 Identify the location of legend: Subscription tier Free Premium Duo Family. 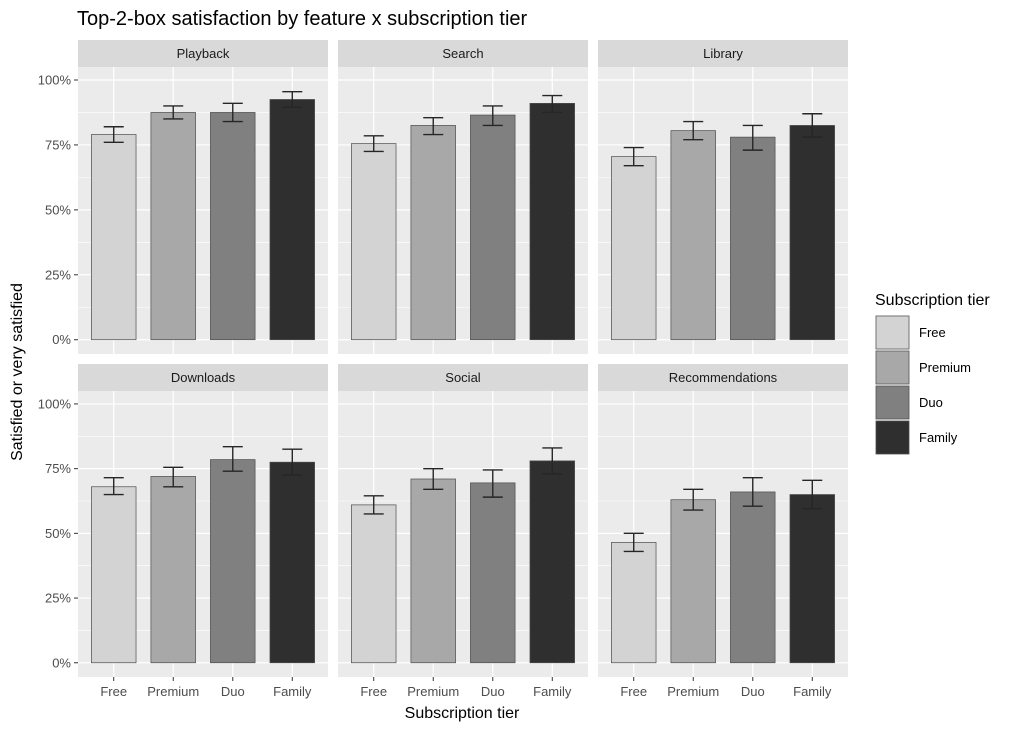
(932, 373).